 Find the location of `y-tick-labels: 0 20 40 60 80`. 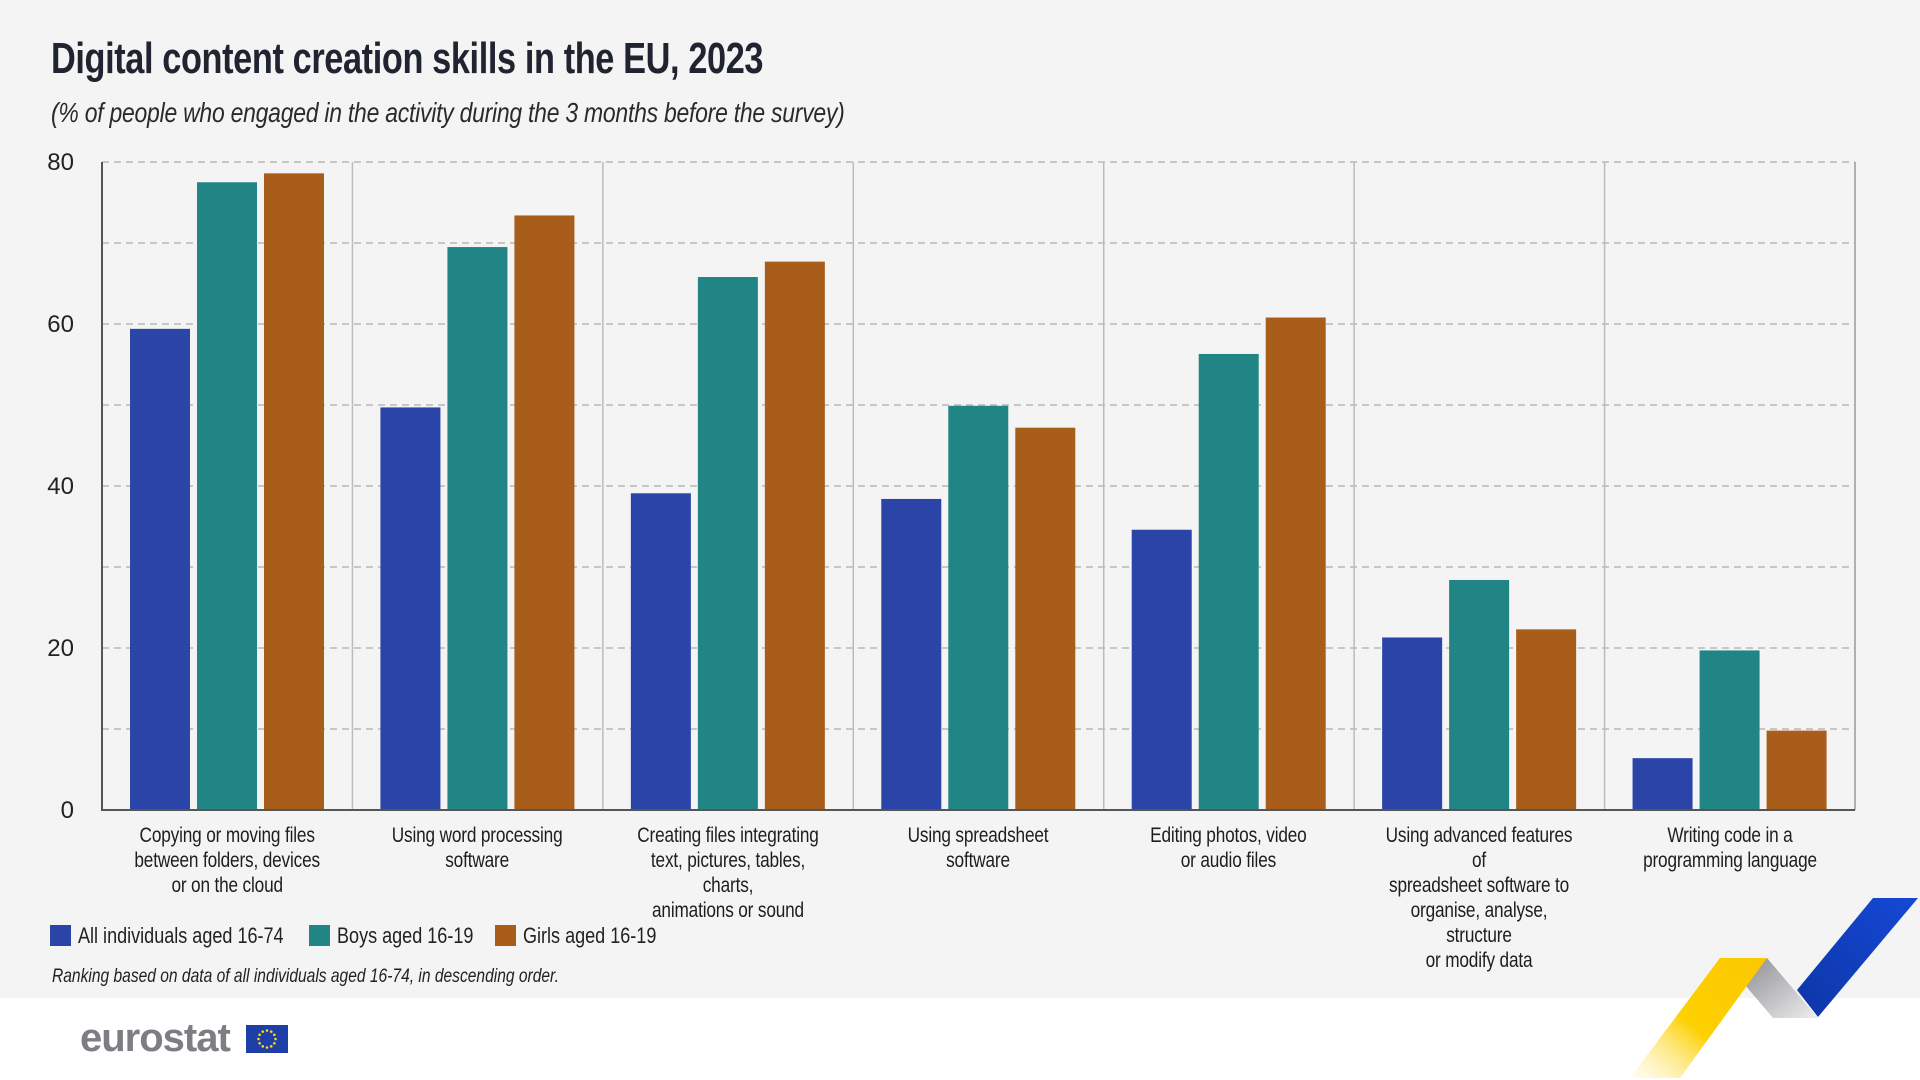

y-tick-labels: 0 20 40 60 80 is located at coordinates (60, 486).